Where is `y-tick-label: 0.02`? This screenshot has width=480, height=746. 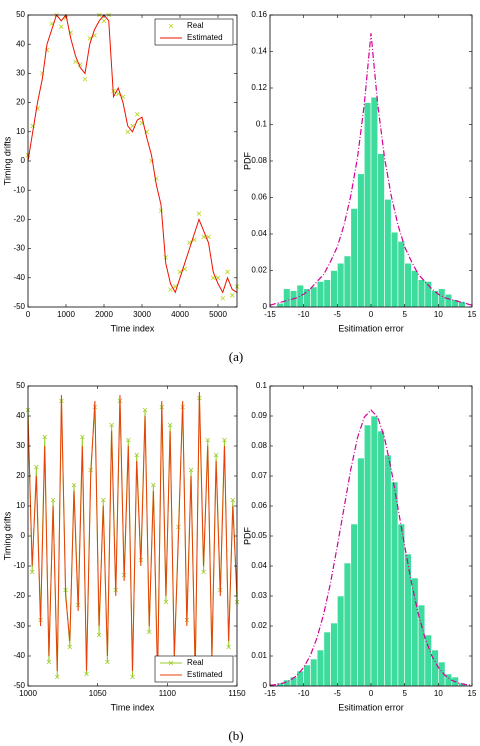 y-tick-label: 0.02 is located at coordinates (259, 270).